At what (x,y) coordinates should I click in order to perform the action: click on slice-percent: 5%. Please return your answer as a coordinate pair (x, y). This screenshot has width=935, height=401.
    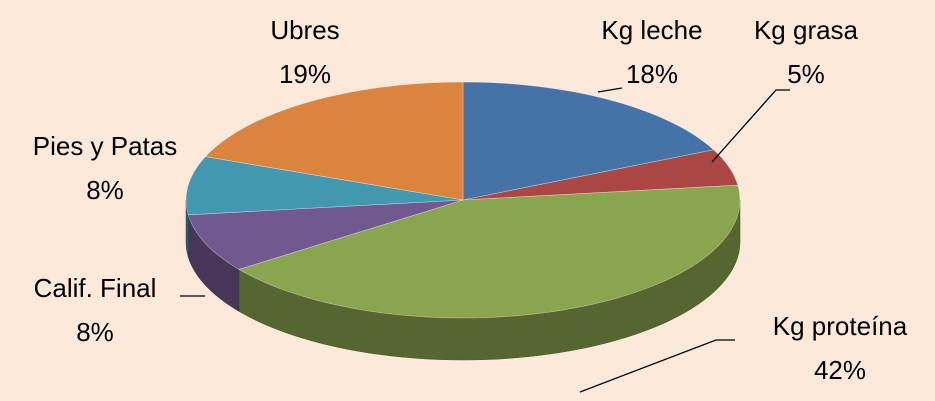
    Looking at the image, I should click on (806, 74).